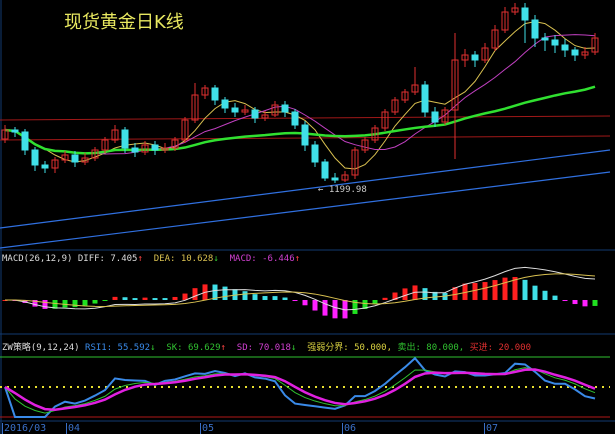 Image resolution: width=615 pixels, height=434 pixels. Describe the element at coordinates (124, 22) in the screenshot. I see `chart-title: 现货黄金日K线` at that location.